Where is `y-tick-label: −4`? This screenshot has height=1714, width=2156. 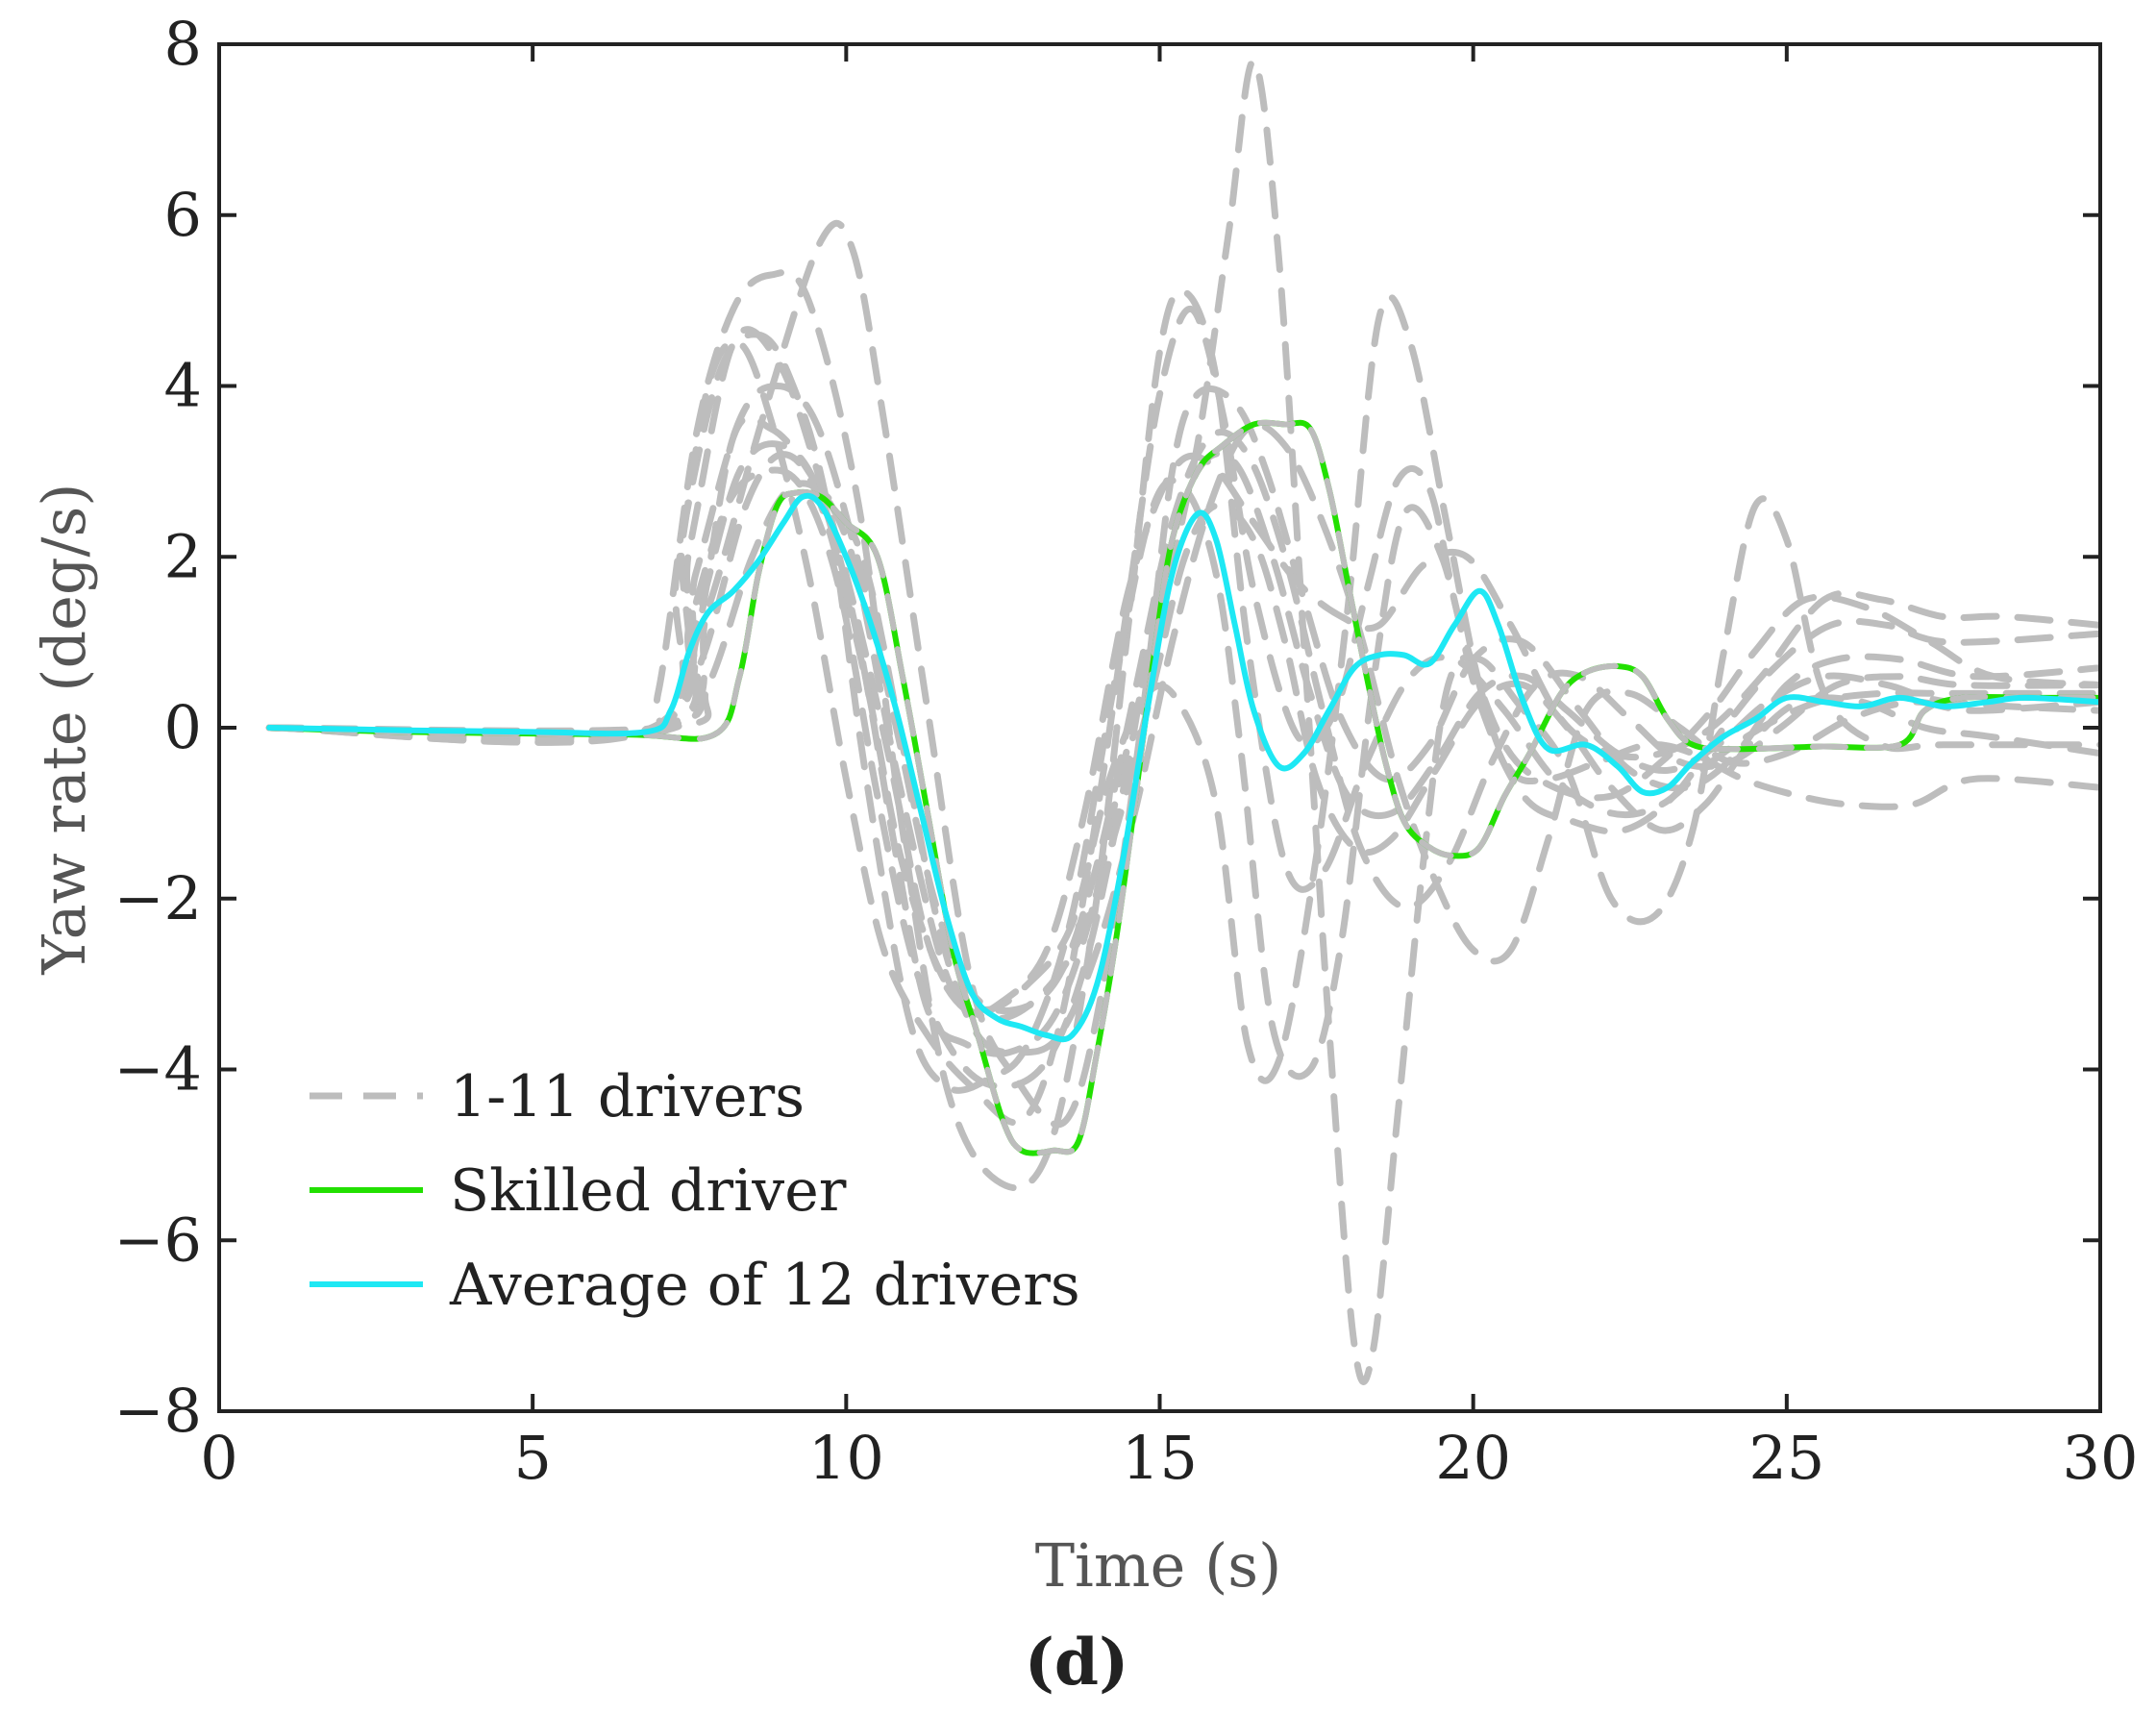 y-tick-label: −4 is located at coordinates (158, 1069).